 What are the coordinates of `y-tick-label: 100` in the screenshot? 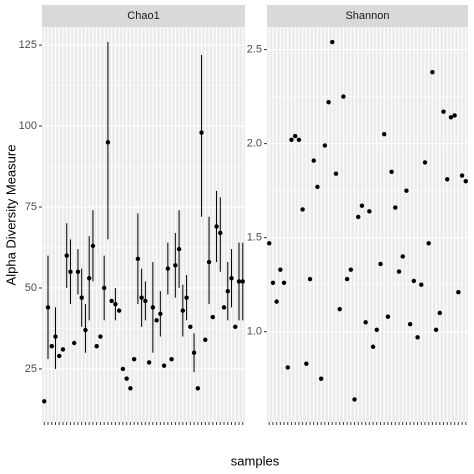 It's located at (28, 126).